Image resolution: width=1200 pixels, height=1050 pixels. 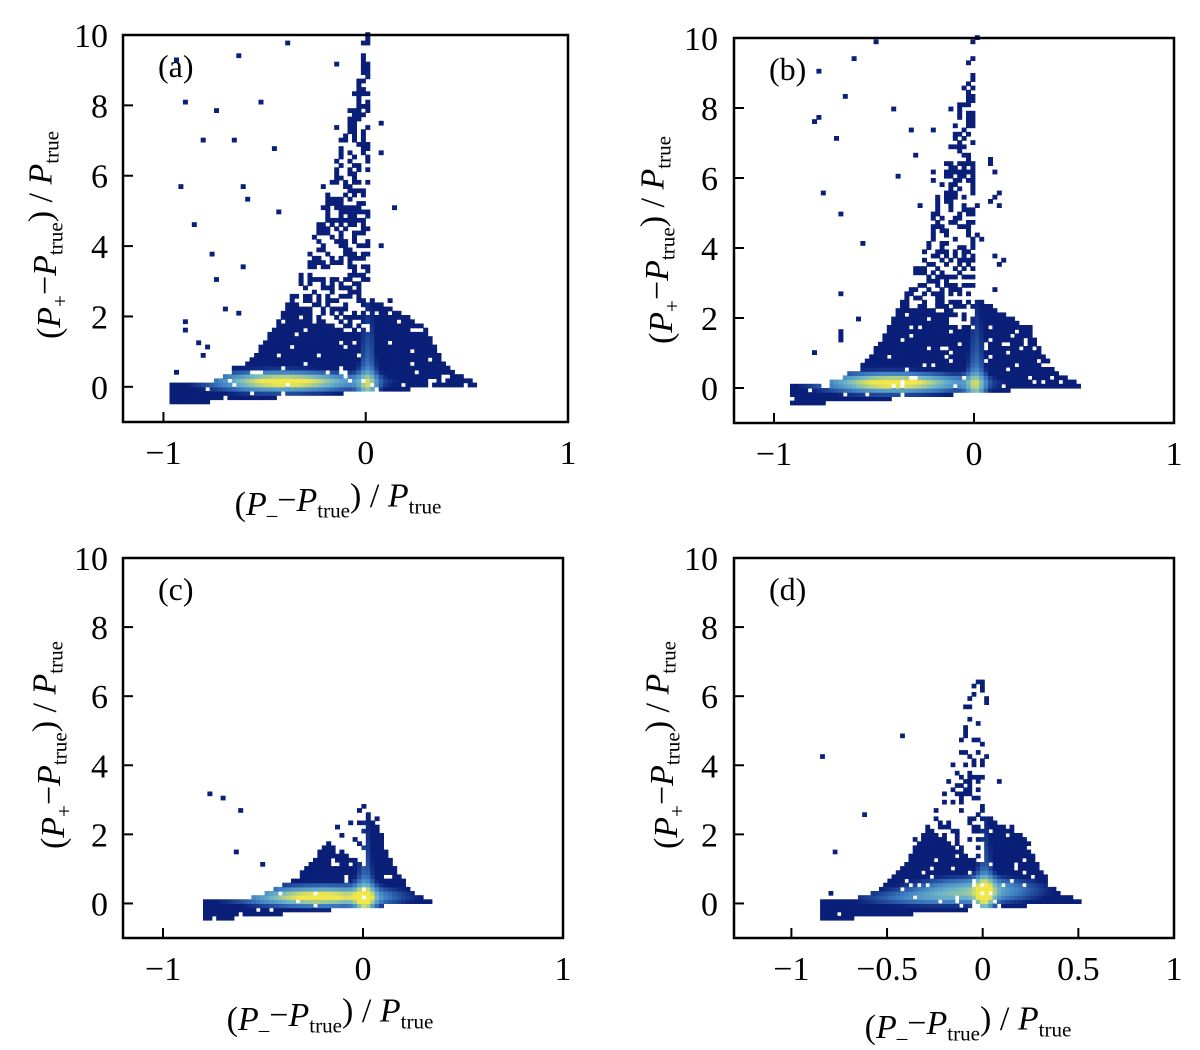 I want to click on panel-label: (c), so click(x=176, y=589).